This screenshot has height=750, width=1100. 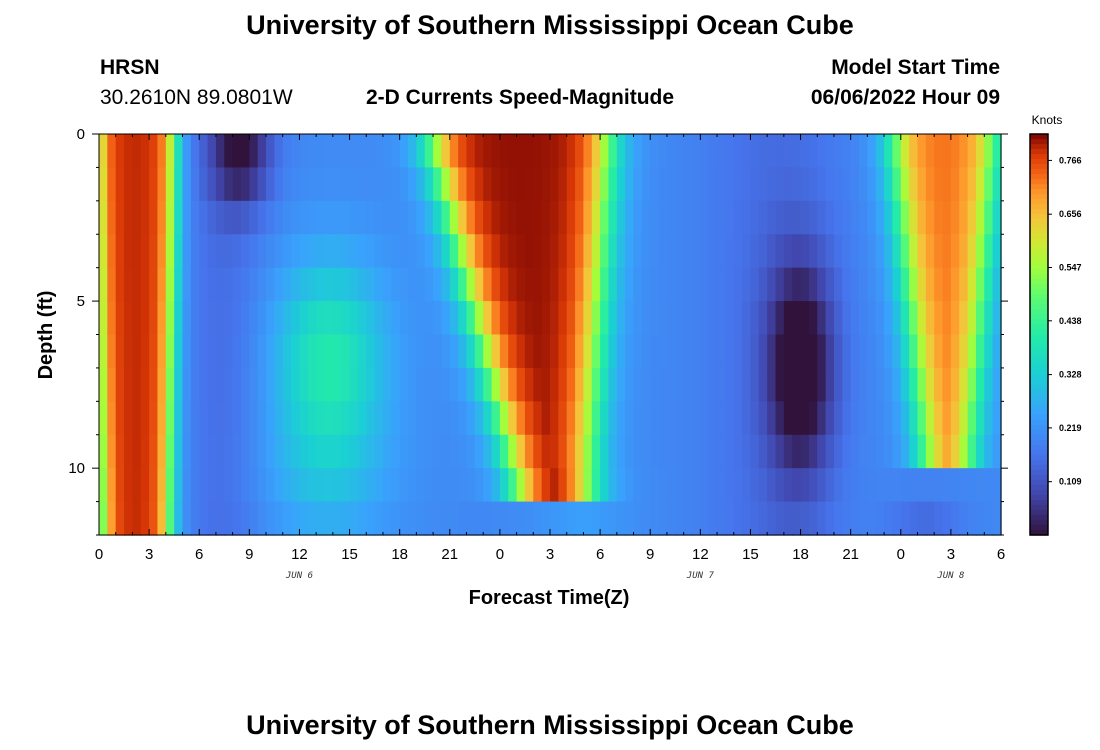 I want to click on date-label: JUN 6, so click(x=299, y=576).